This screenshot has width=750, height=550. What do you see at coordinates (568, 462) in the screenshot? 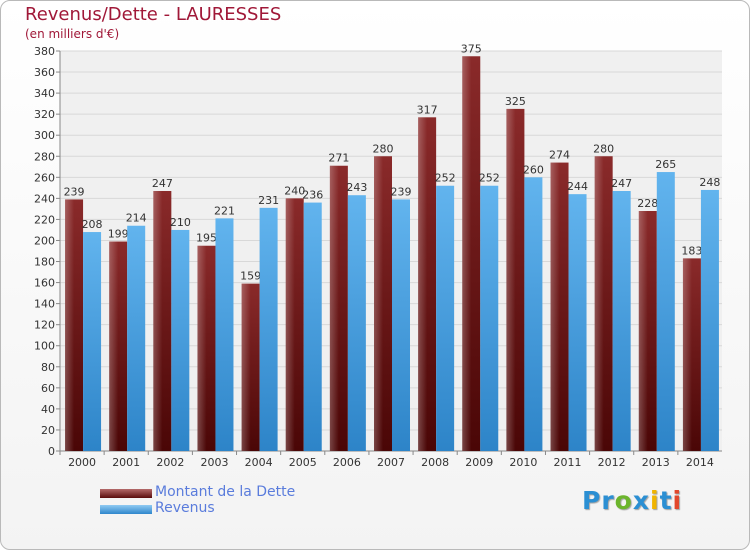
I see `x-tick-label: 2011` at bounding box center [568, 462].